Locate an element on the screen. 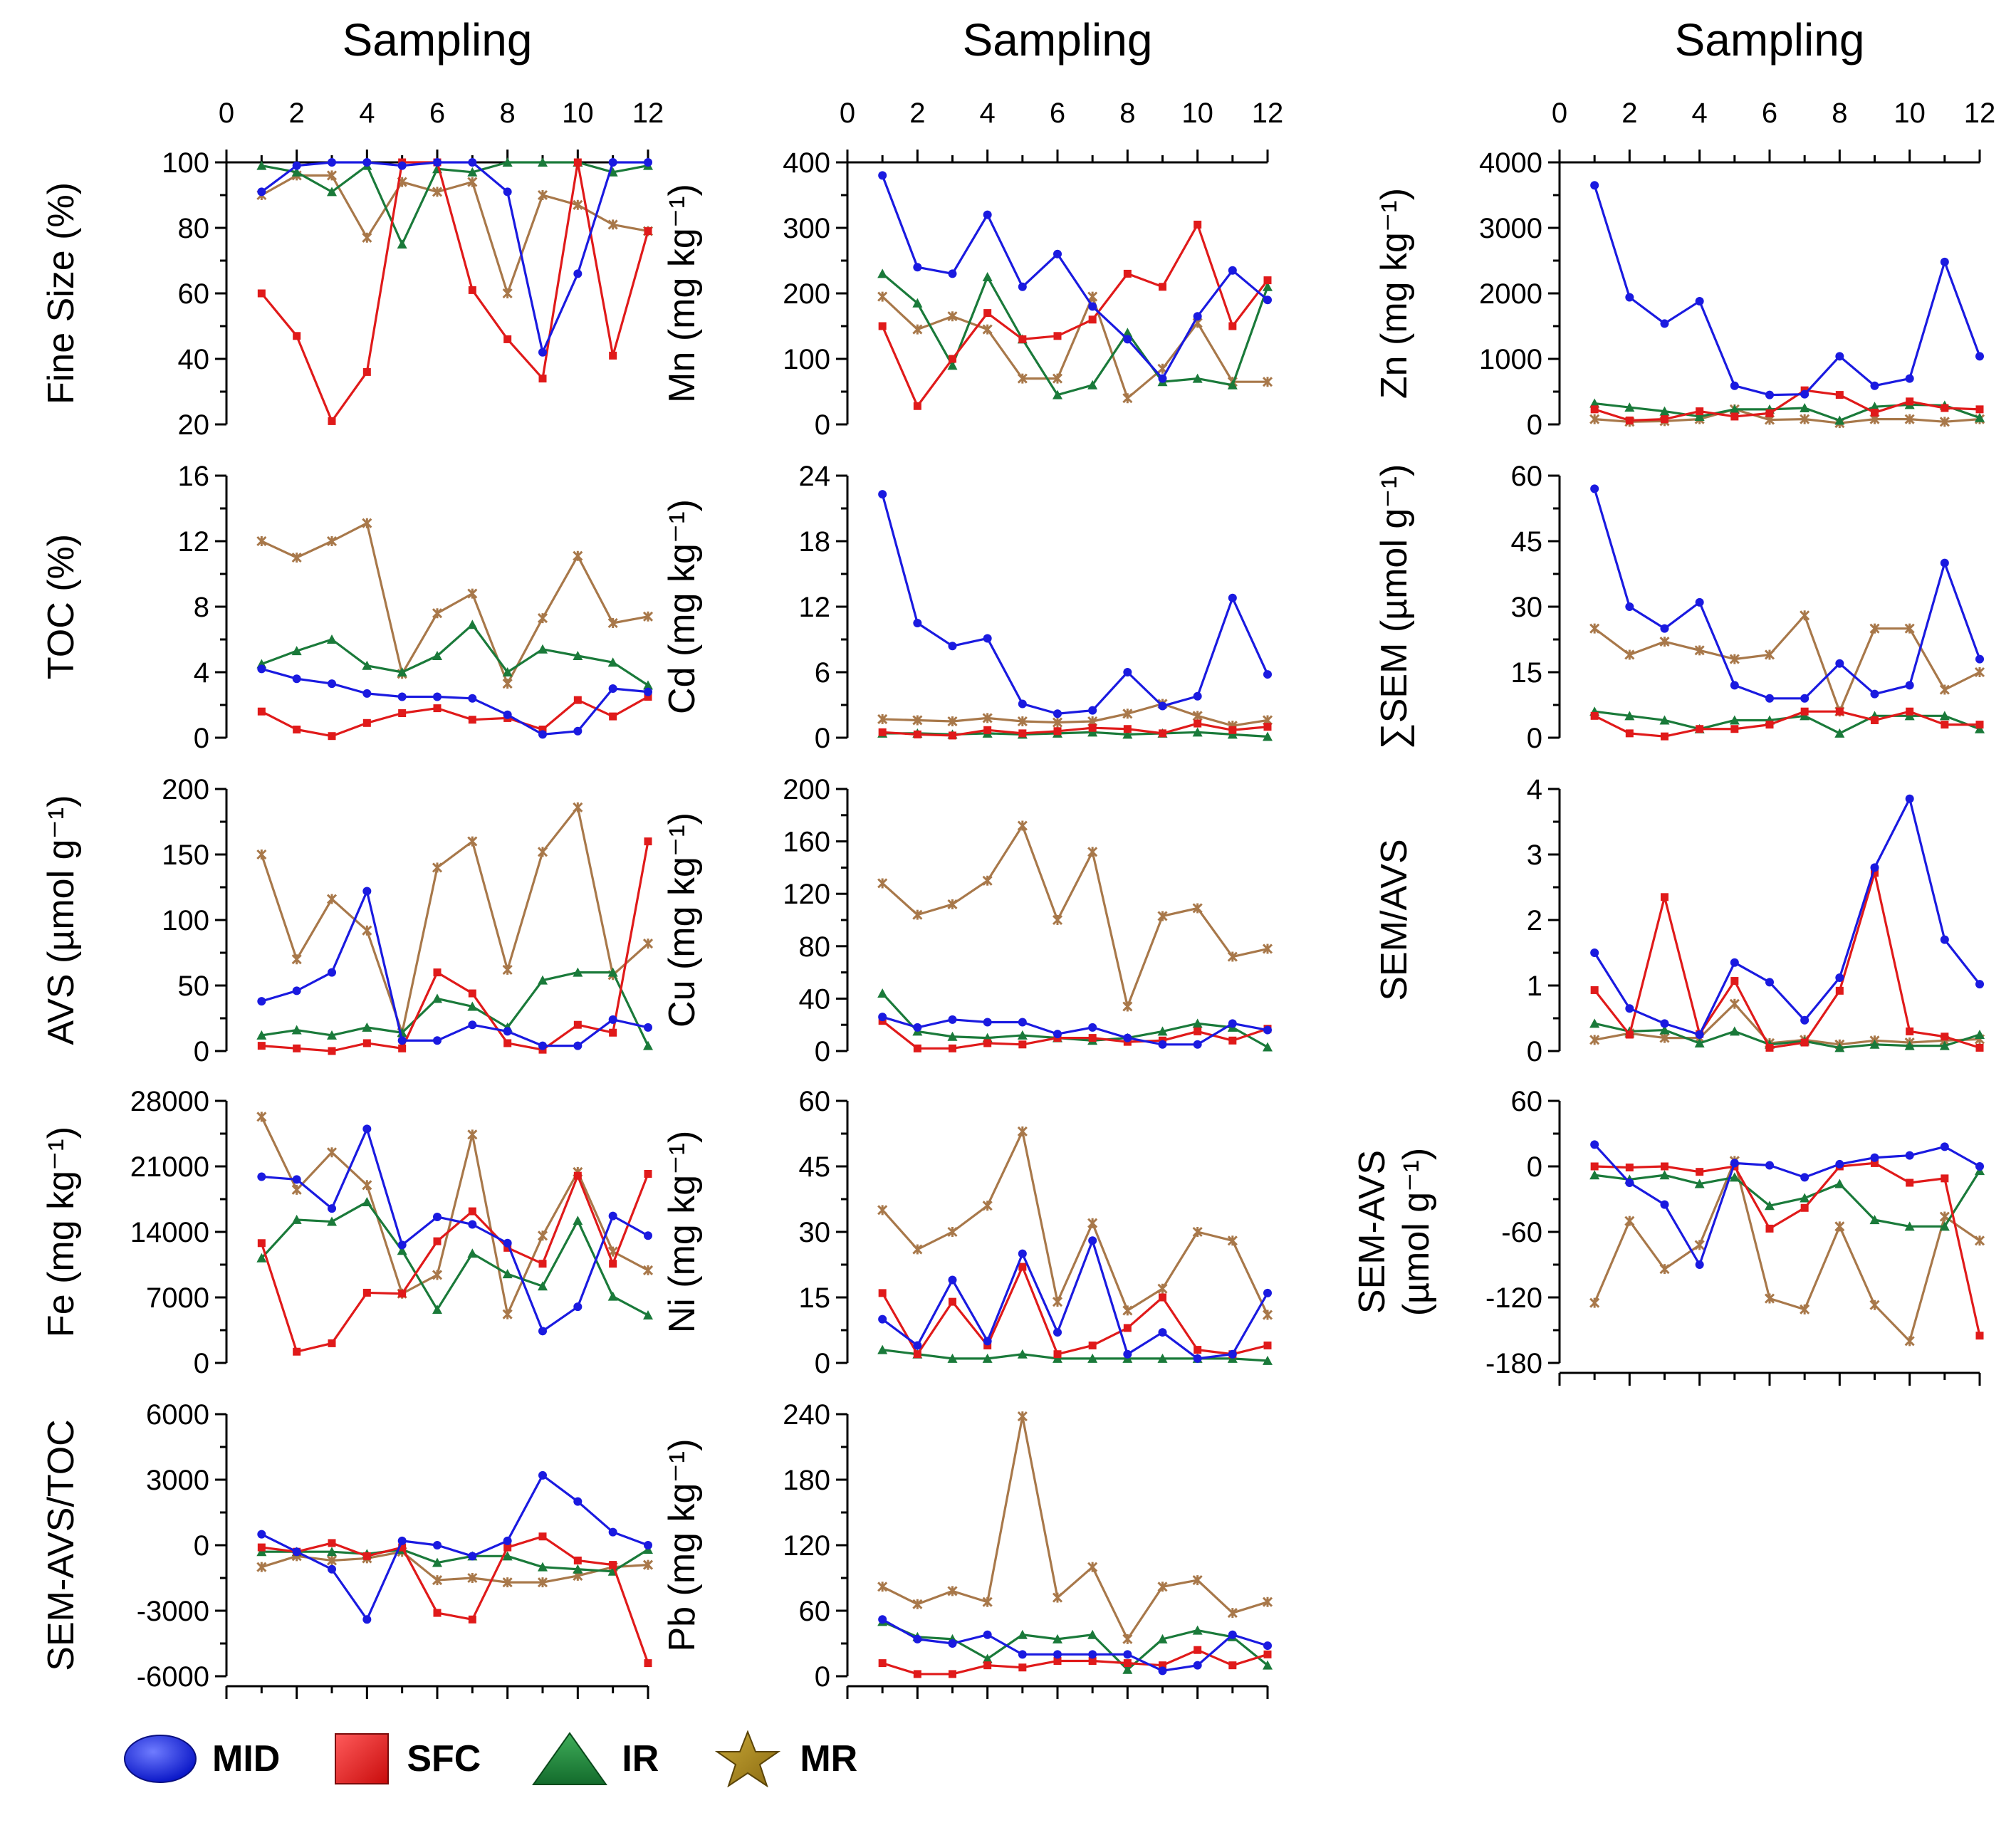 This screenshot has width=2016, height=1845. y-tick-label-sumsem: 15 is located at coordinates (1527, 673).